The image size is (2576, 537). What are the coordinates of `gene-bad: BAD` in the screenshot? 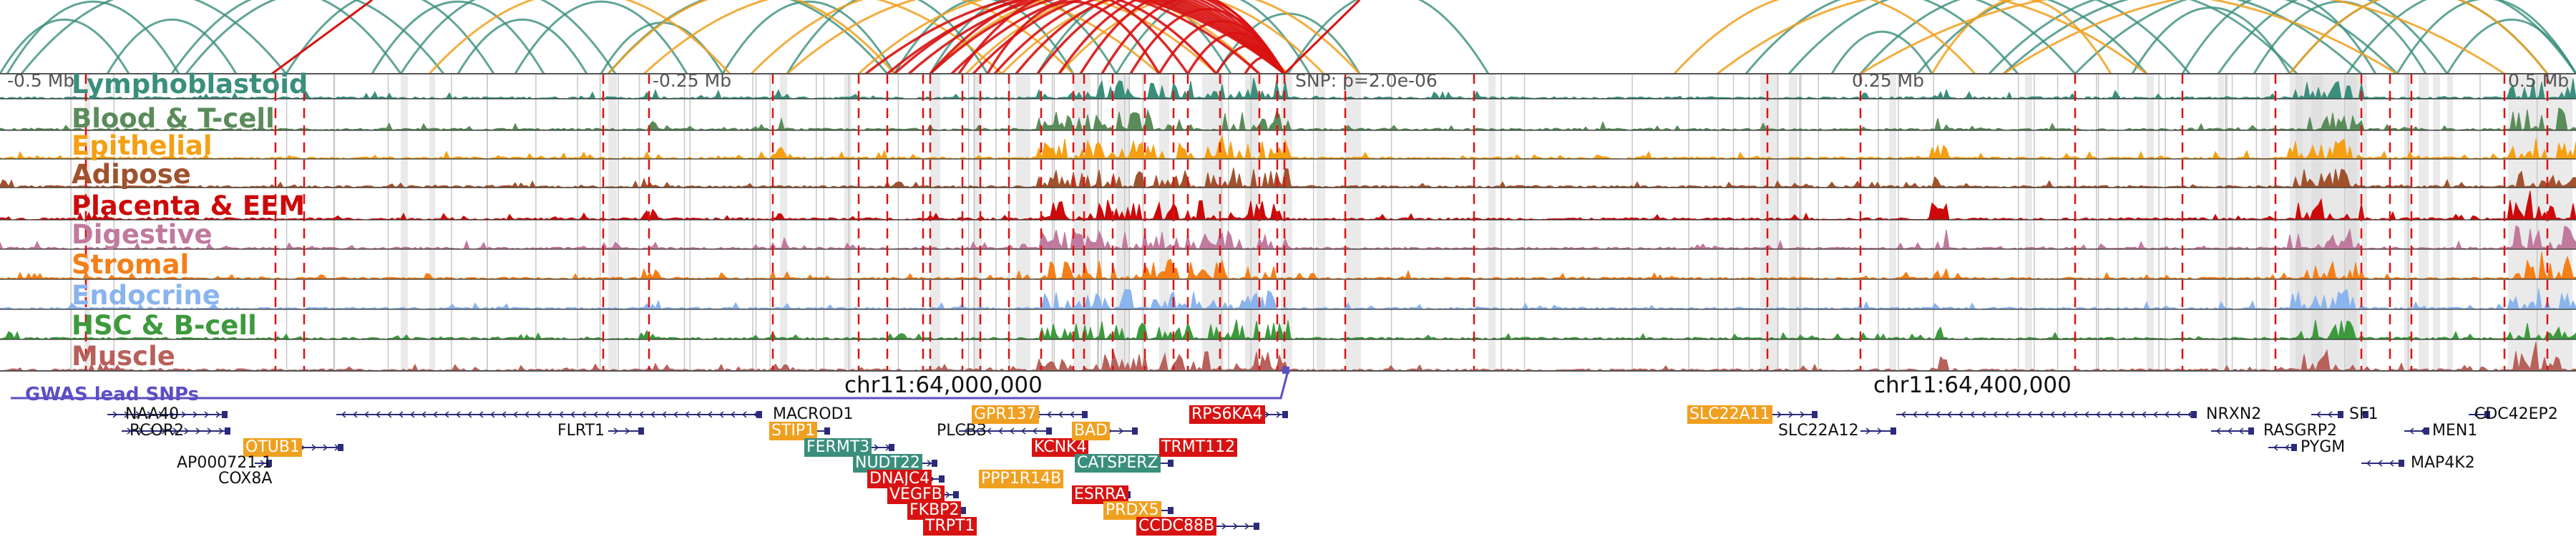 It's located at (1091, 431).